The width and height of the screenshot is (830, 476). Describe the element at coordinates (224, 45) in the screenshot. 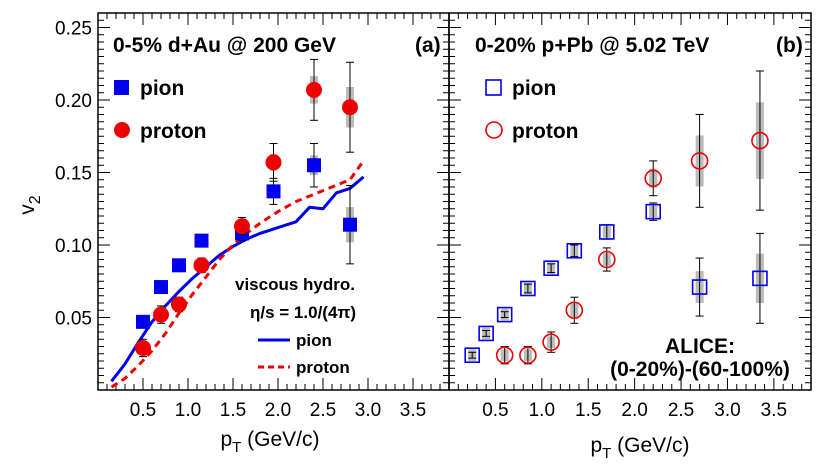

I see `panel-a-title: 0-5% d+Au @ 200 GeV` at that location.